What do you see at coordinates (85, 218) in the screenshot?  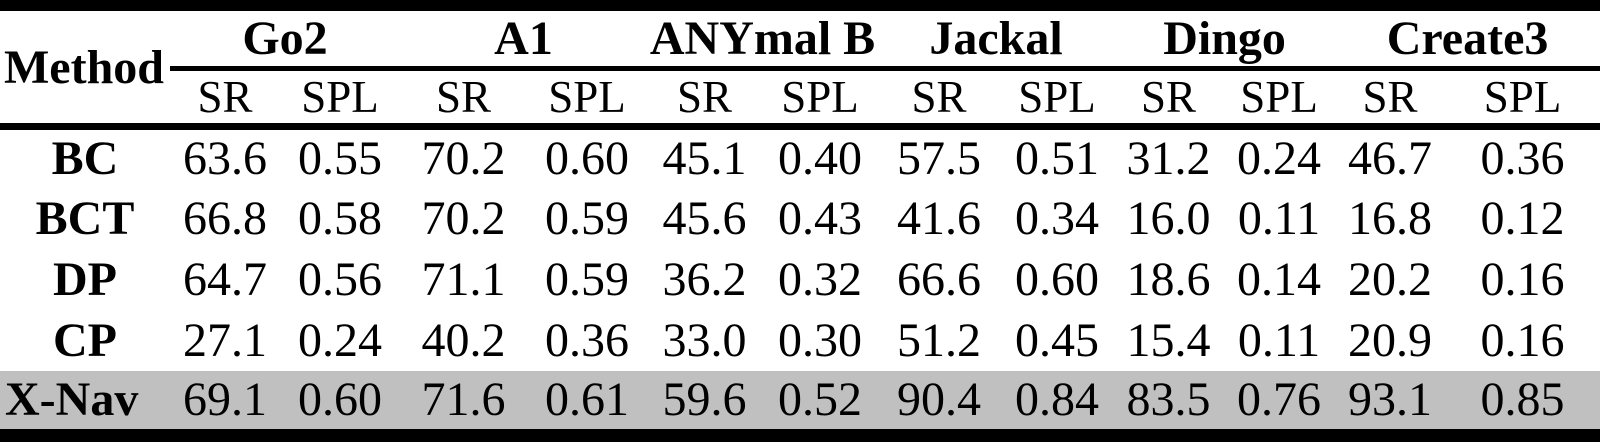 I see `method-name: BCT` at bounding box center [85, 218].